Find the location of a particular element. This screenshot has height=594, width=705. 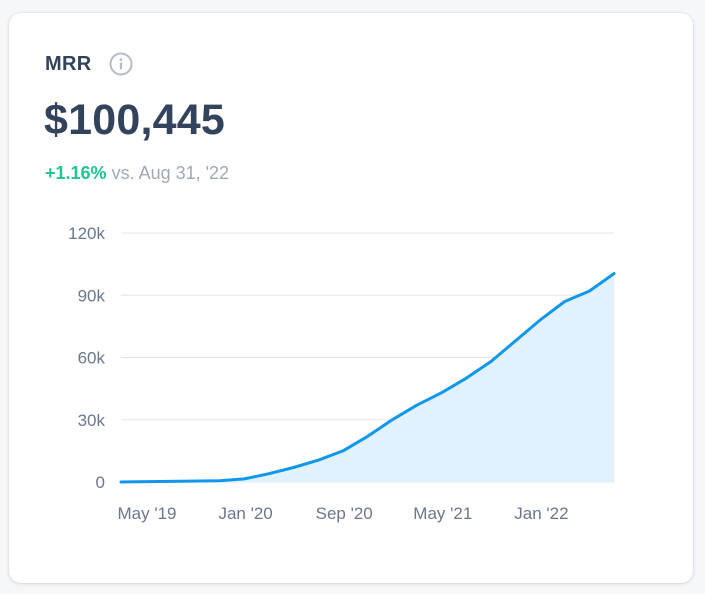

x-tick-label: Jan '22 is located at coordinates (541, 513).